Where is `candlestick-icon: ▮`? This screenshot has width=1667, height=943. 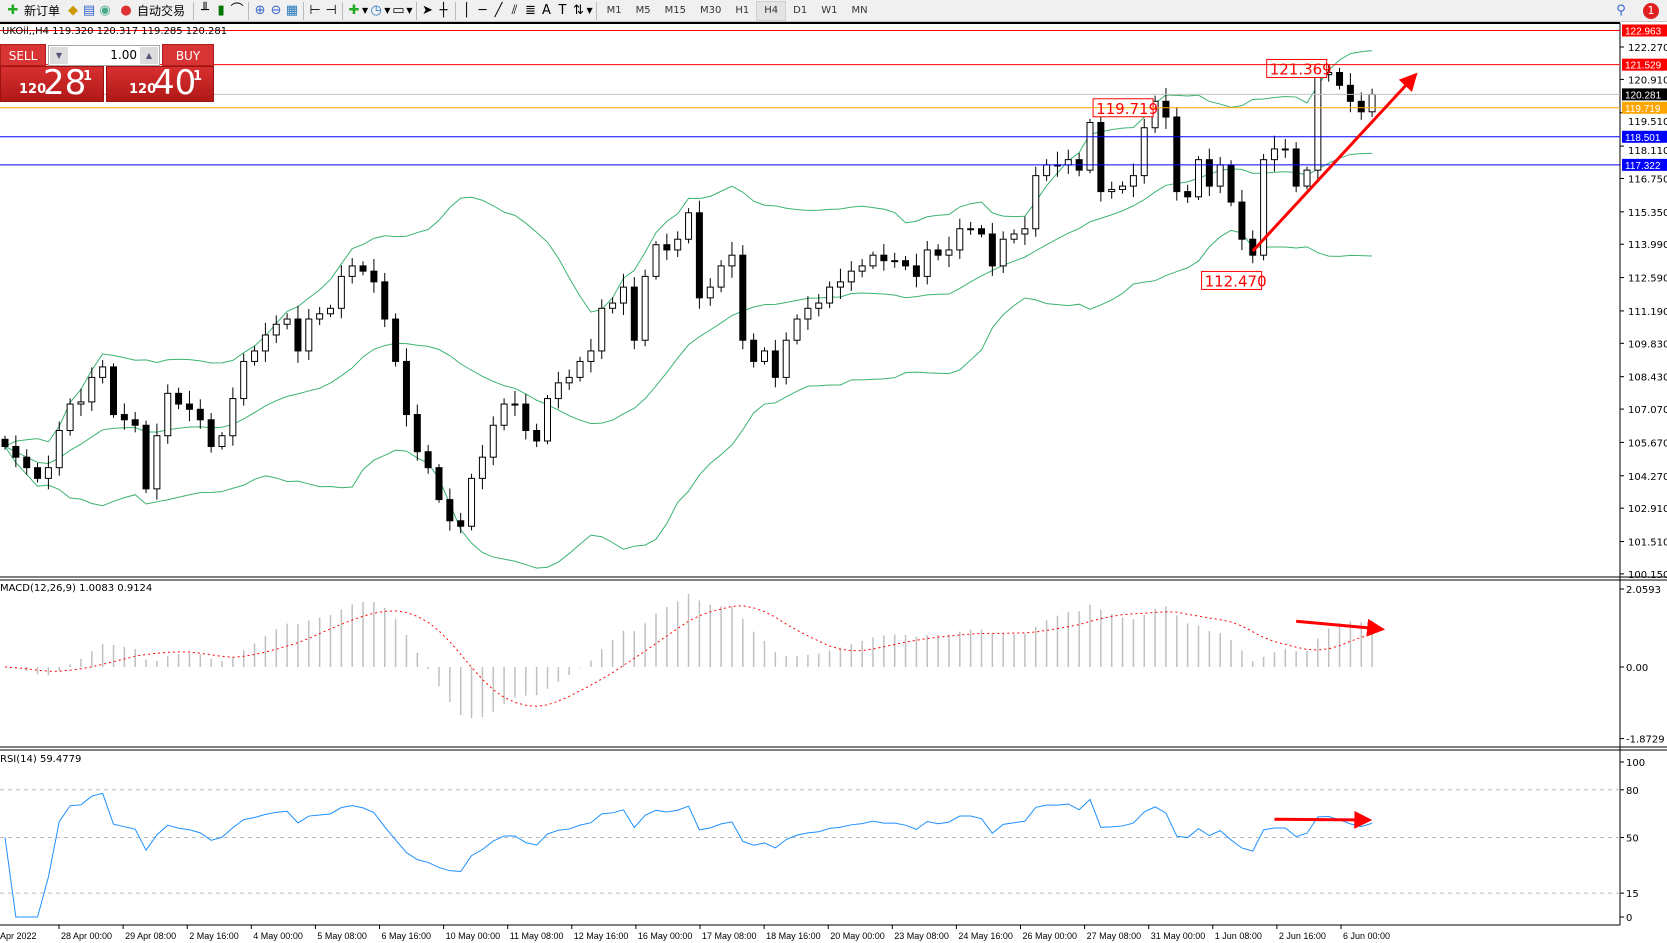 candlestick-icon: ▮ is located at coordinates (221, 10).